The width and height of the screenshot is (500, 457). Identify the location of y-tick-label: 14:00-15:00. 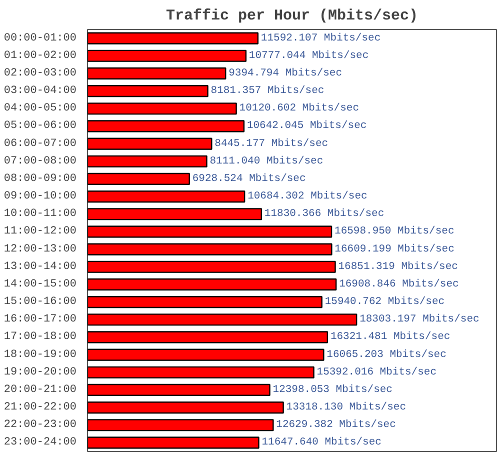
(40, 284).